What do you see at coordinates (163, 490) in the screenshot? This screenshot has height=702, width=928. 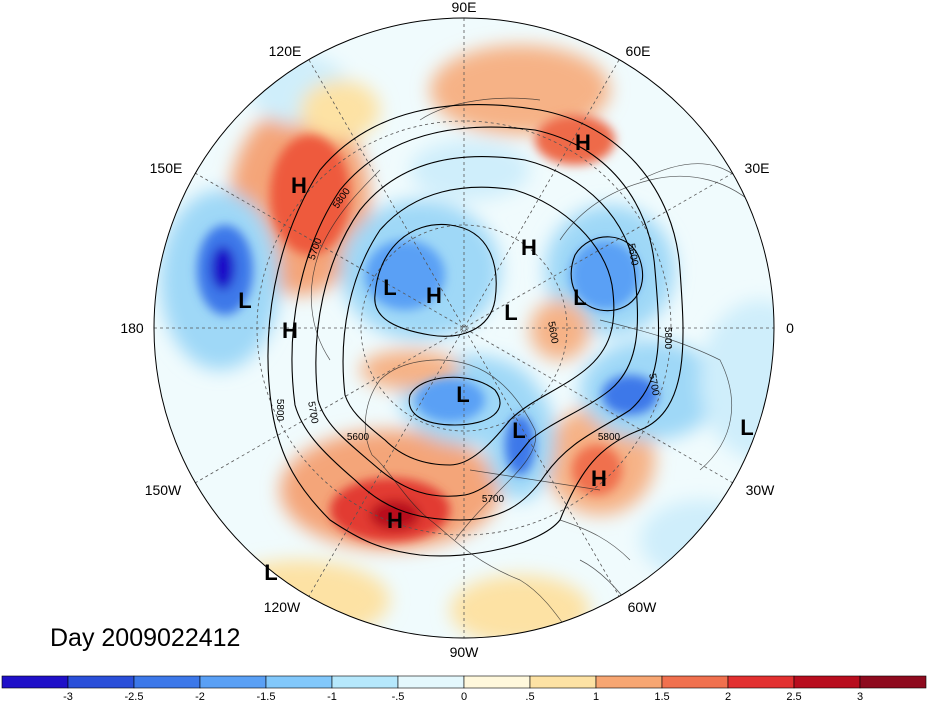 I see `lon-label-150w: 150W` at bounding box center [163, 490].